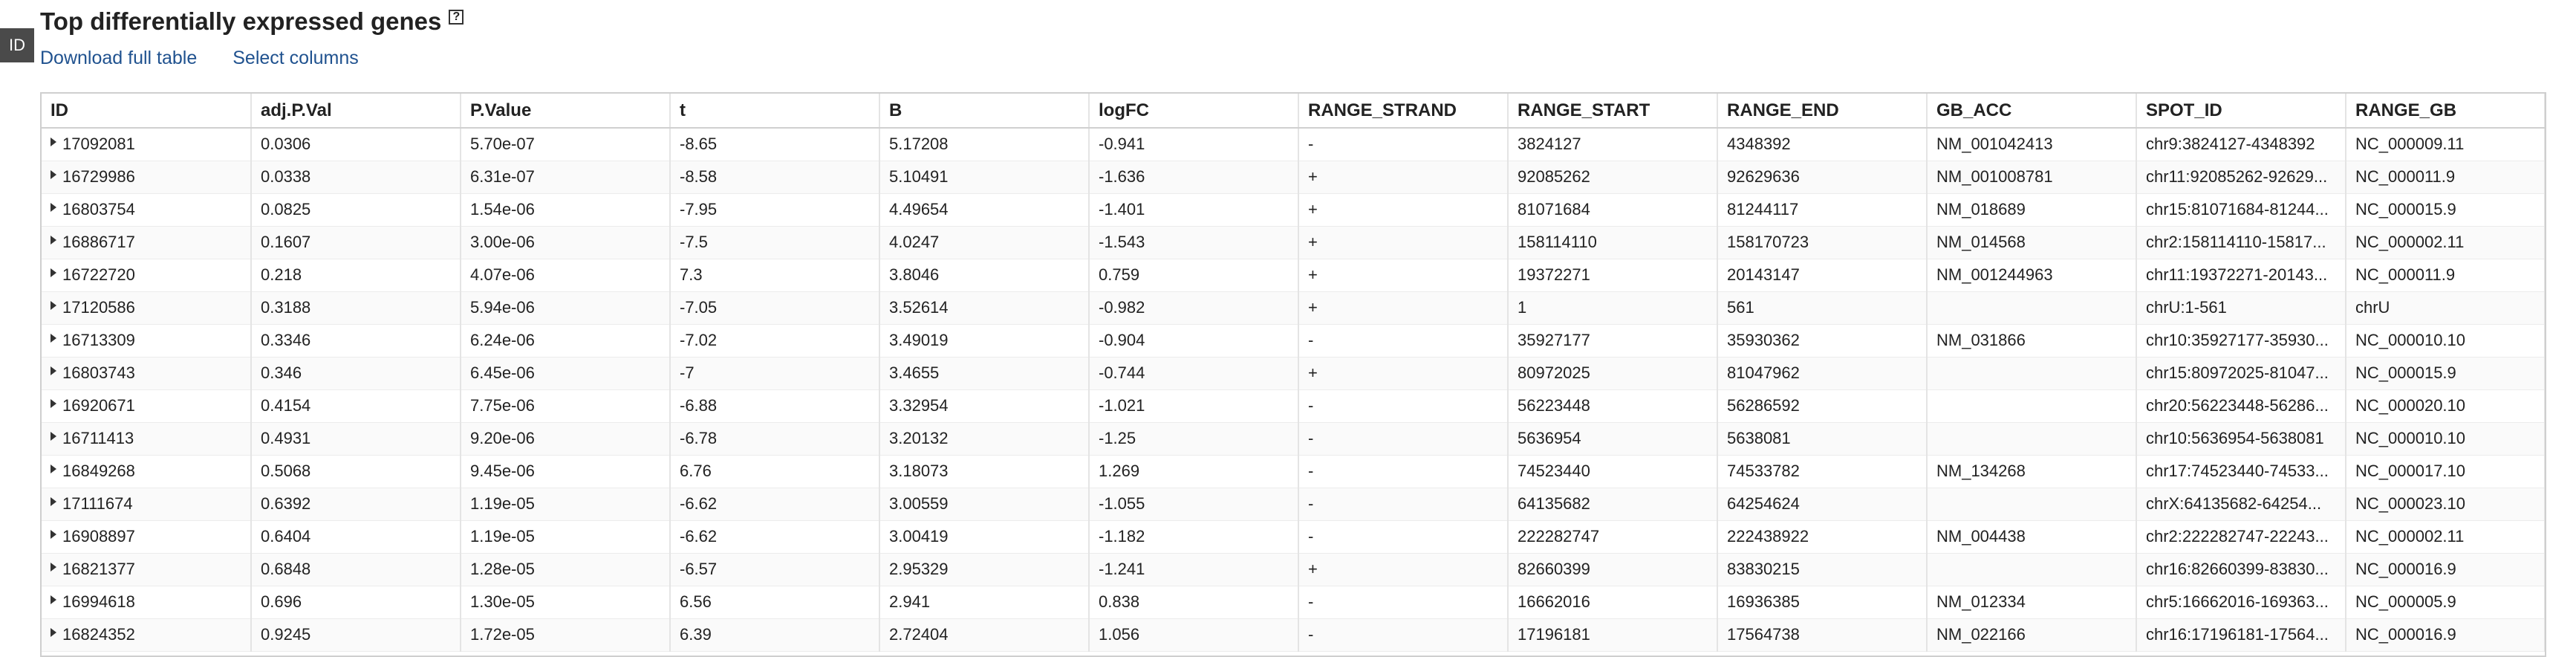 The height and width of the screenshot is (657, 2576). What do you see at coordinates (566, 569) in the screenshot?
I see `cell-p-value: 1.28e-05` at bounding box center [566, 569].